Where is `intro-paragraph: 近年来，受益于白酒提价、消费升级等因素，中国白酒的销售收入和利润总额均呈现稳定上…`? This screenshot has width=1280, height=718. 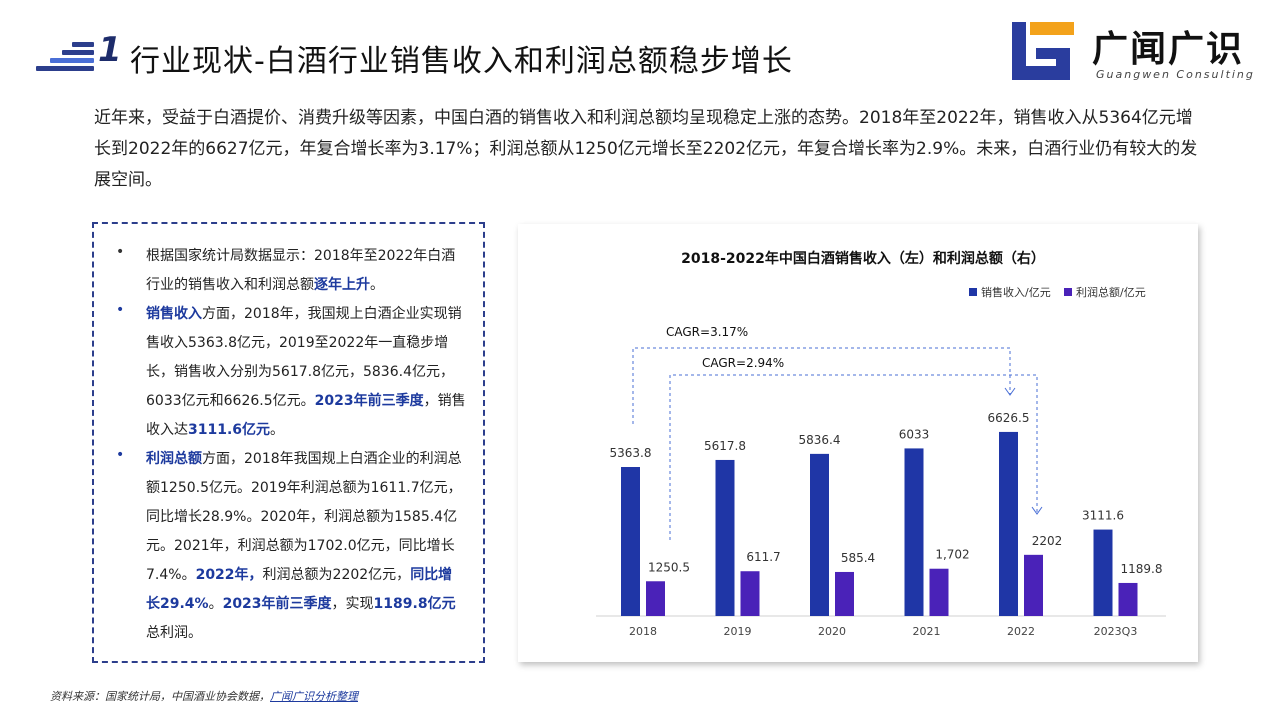
intro-paragraph: 近年来，受益于白酒提价、消费升级等因素，中国白酒的销售收入和利润总额均呈现稳定上… is located at coordinates (646, 149).